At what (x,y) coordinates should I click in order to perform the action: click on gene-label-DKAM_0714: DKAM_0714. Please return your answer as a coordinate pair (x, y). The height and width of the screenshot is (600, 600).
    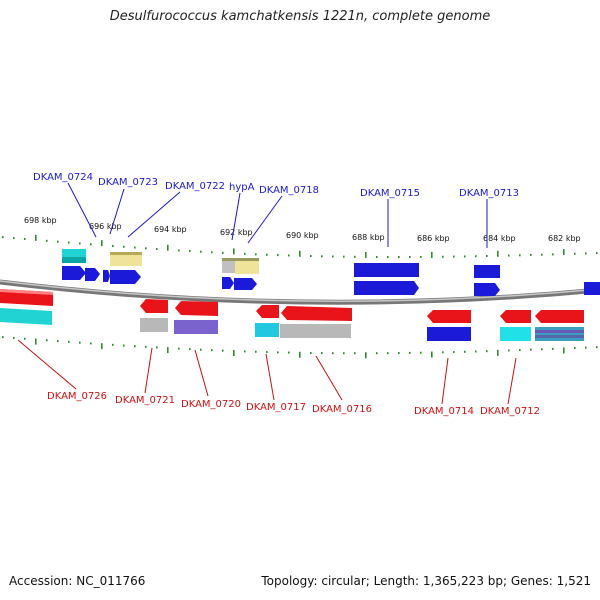
    Looking at the image, I should click on (444, 411).